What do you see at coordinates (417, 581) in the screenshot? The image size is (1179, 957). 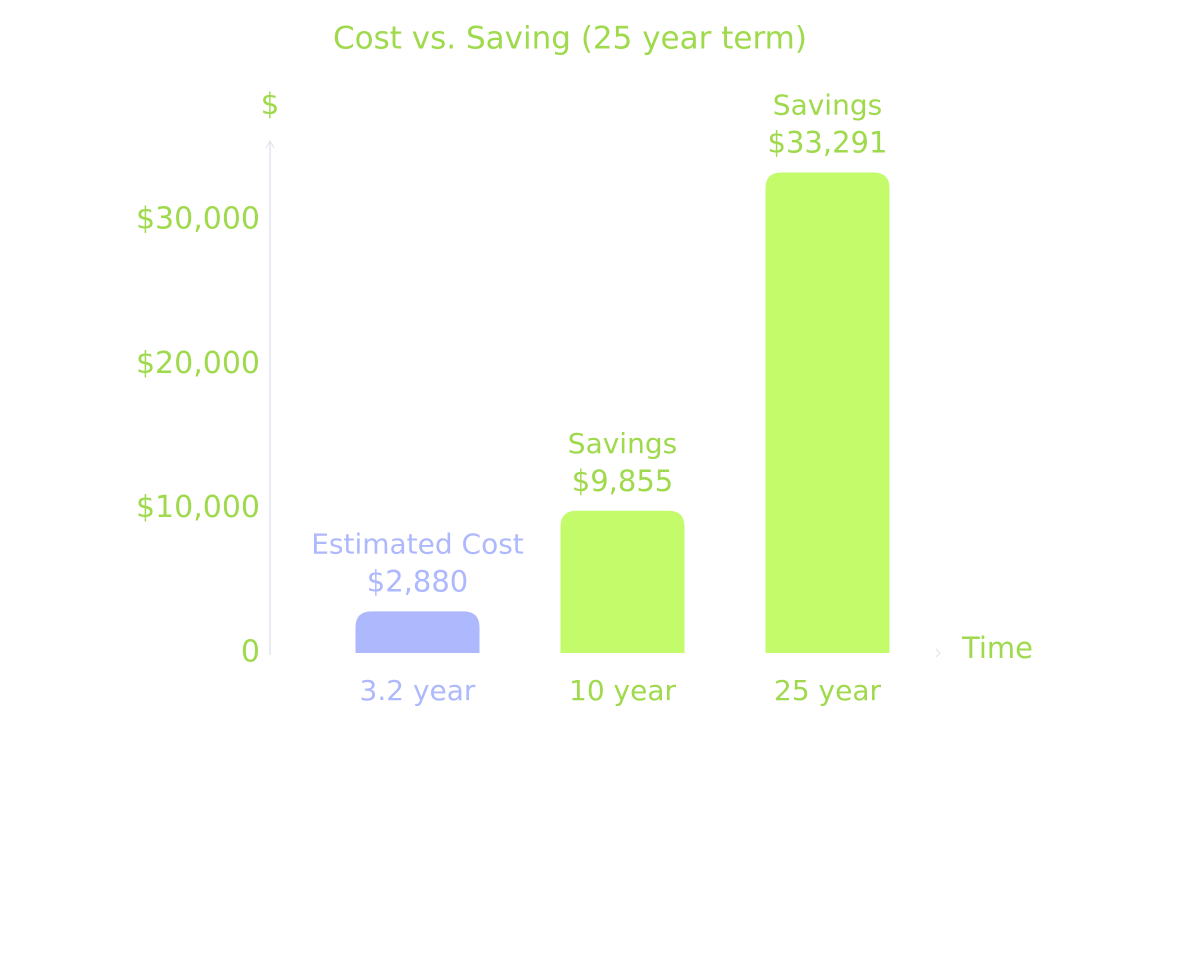 I see `bar-value-label: $2,880` at bounding box center [417, 581].